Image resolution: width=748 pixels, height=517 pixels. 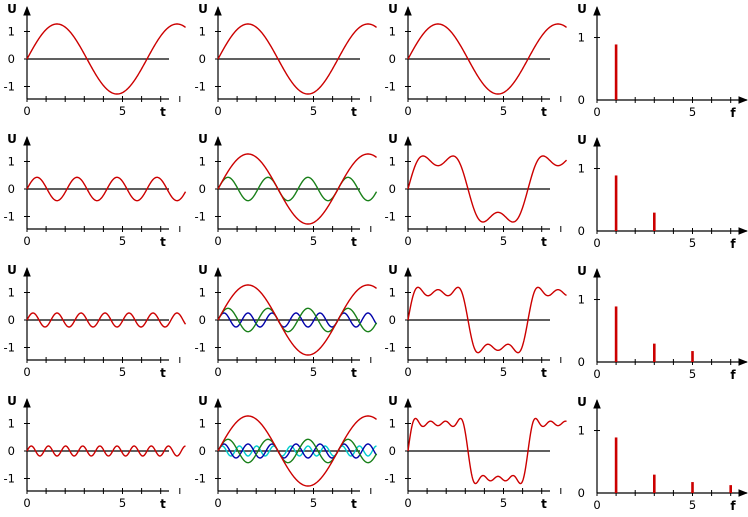 What do you see at coordinates (106, 451) in the screenshot?
I see `harmonic-7-trace` at bounding box center [106, 451].